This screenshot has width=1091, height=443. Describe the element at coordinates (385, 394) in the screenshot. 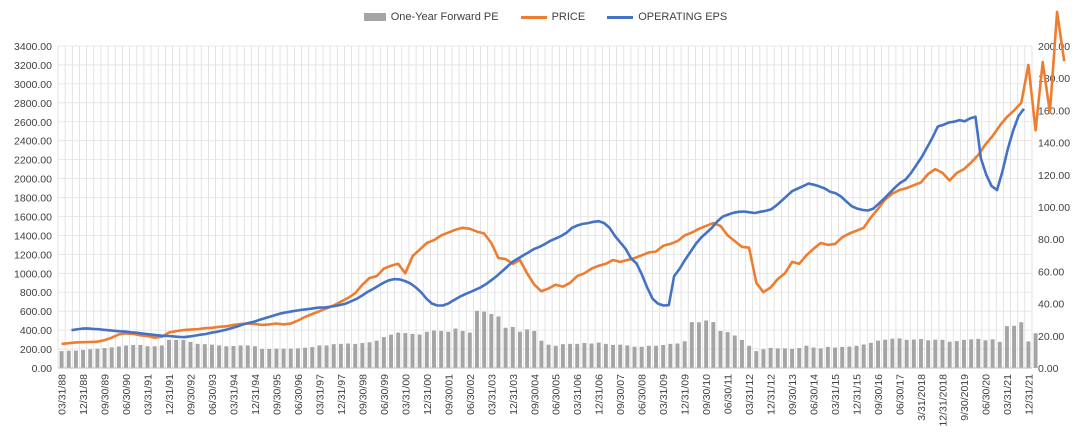

I see `x-axis-tick-label: 06/30/99` at that location.